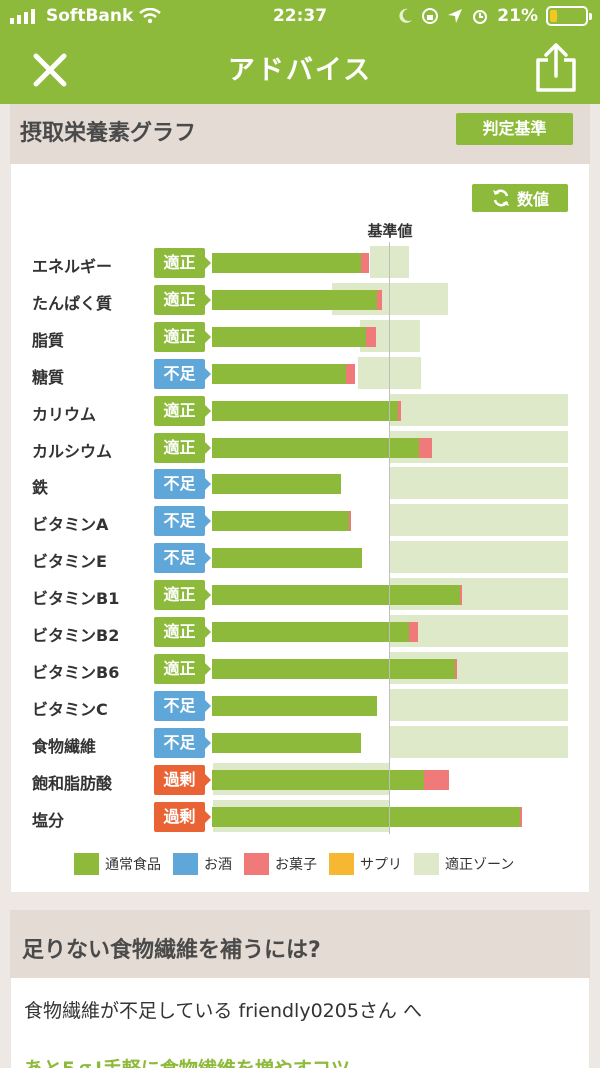 This screenshot has width=600, height=1068. Describe the element at coordinates (76, 672) in the screenshot. I see `nutrient-name: ビタミンB6` at that location.